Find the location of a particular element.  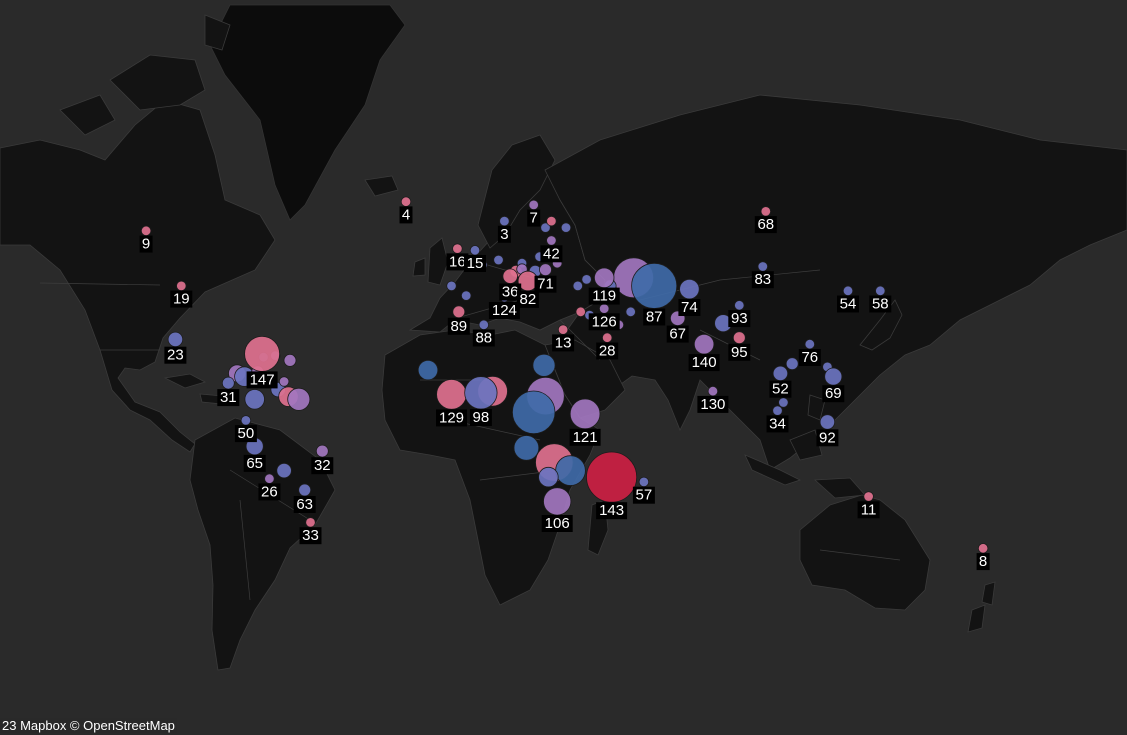

map-label-34: 34 is located at coordinates (777, 424).